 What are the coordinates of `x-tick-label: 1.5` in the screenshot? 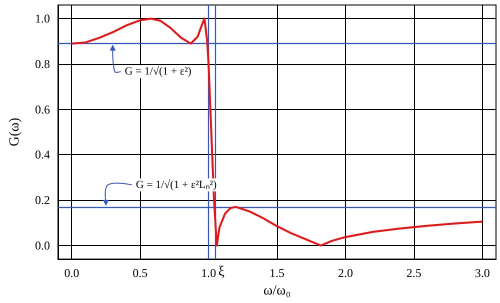 It's located at (277, 273).